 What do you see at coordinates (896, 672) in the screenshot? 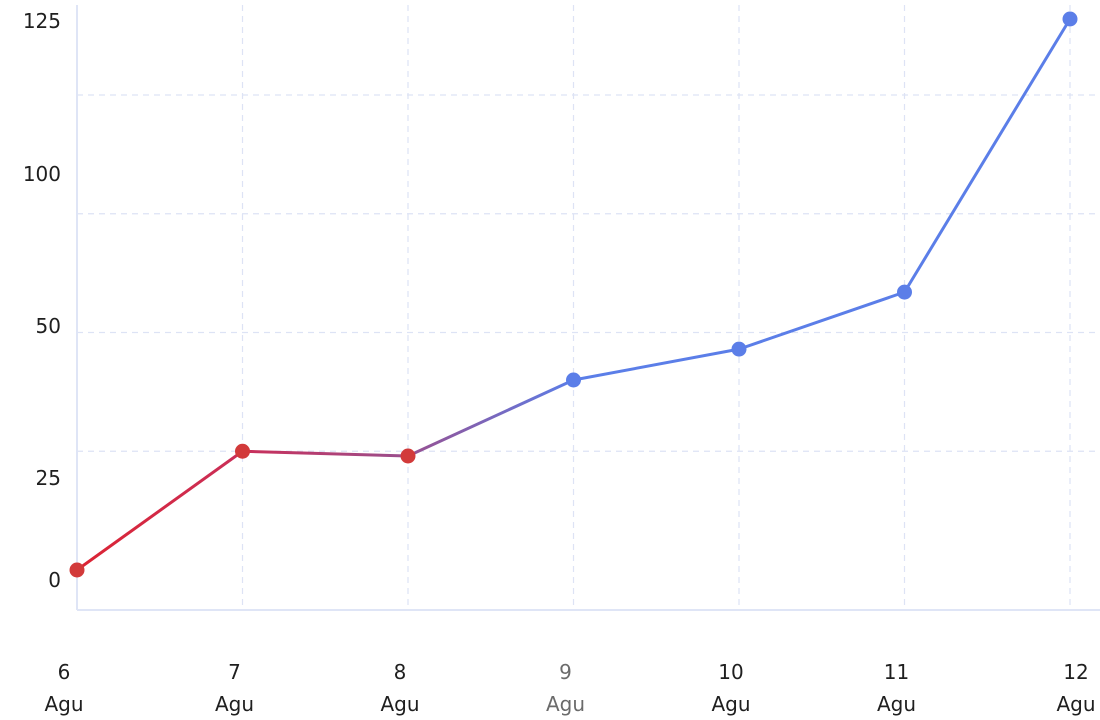
I see `x-tick-label-day: 11` at bounding box center [896, 672].